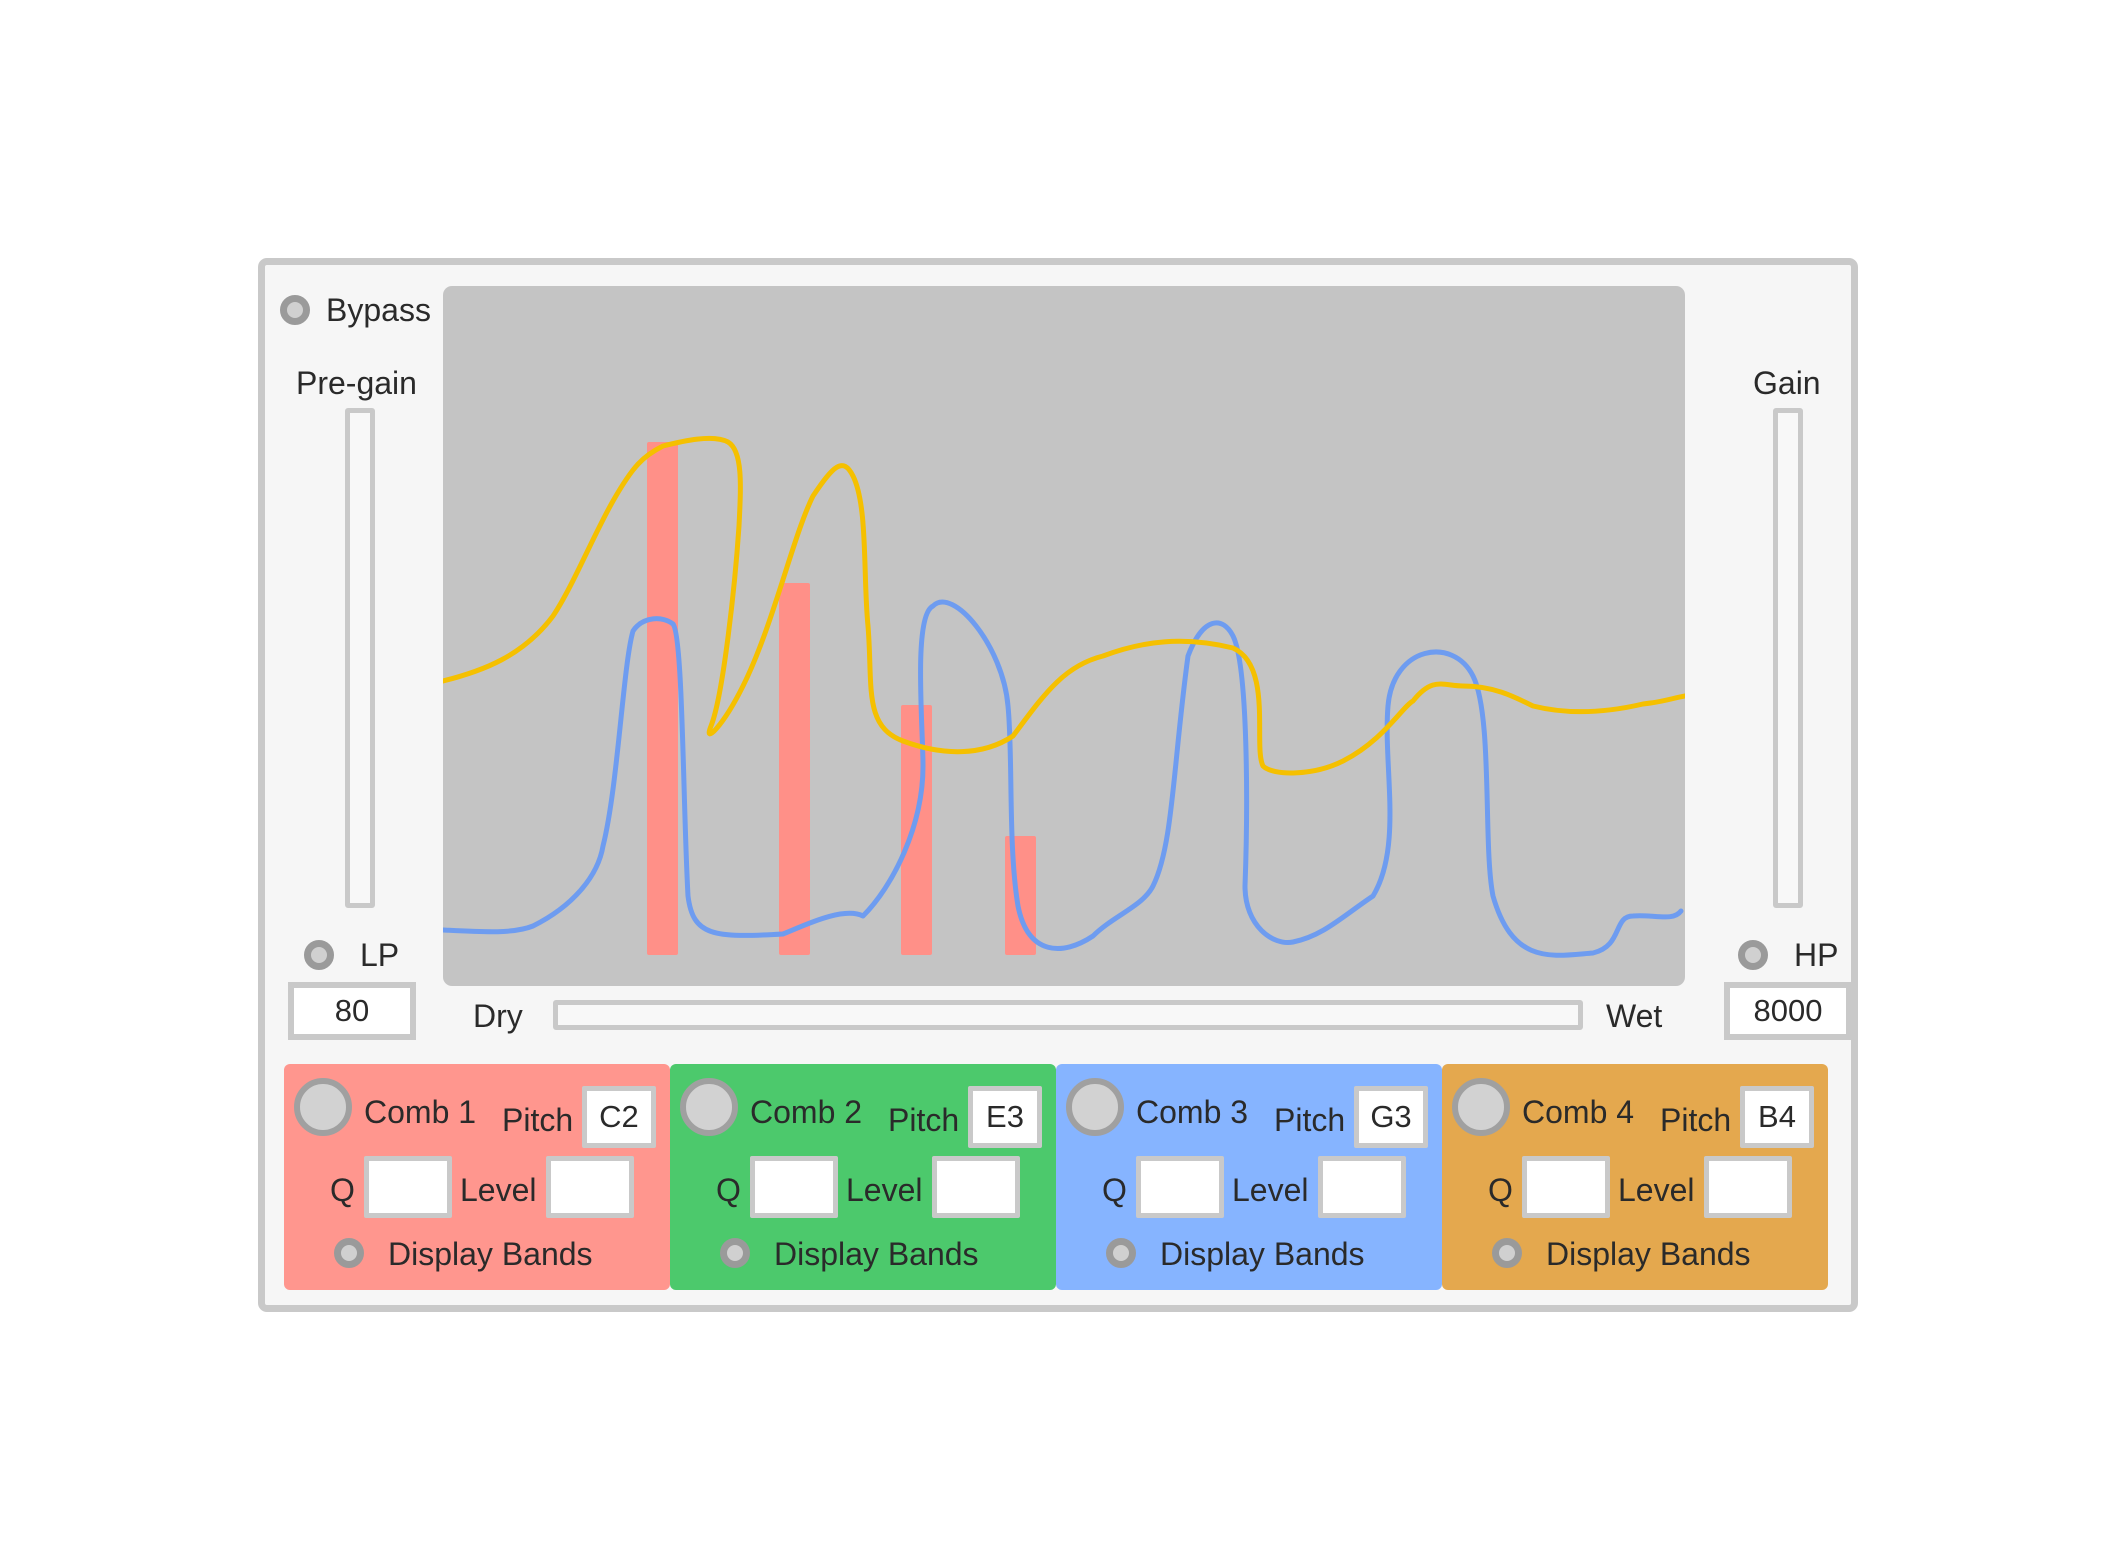 The image size is (2112, 1568). Describe the element at coordinates (976, 1187) in the screenshot. I see `comb-2-level-field` at that location.